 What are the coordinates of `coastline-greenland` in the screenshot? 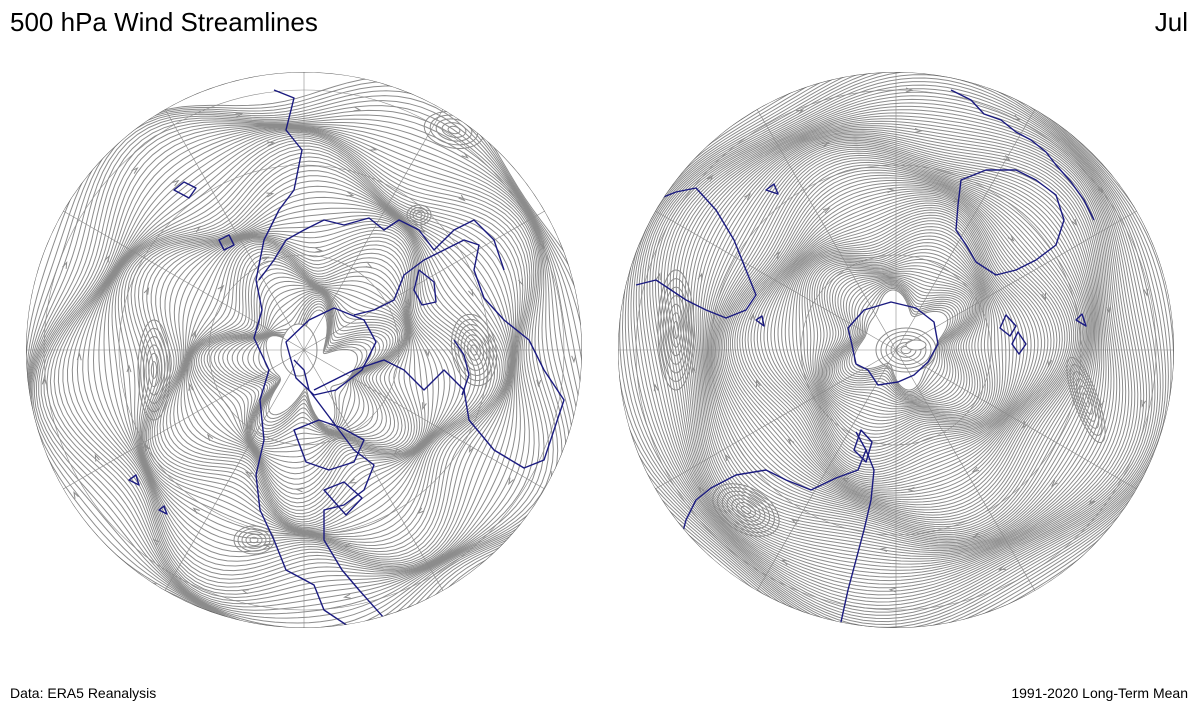 It's located at (331, 351).